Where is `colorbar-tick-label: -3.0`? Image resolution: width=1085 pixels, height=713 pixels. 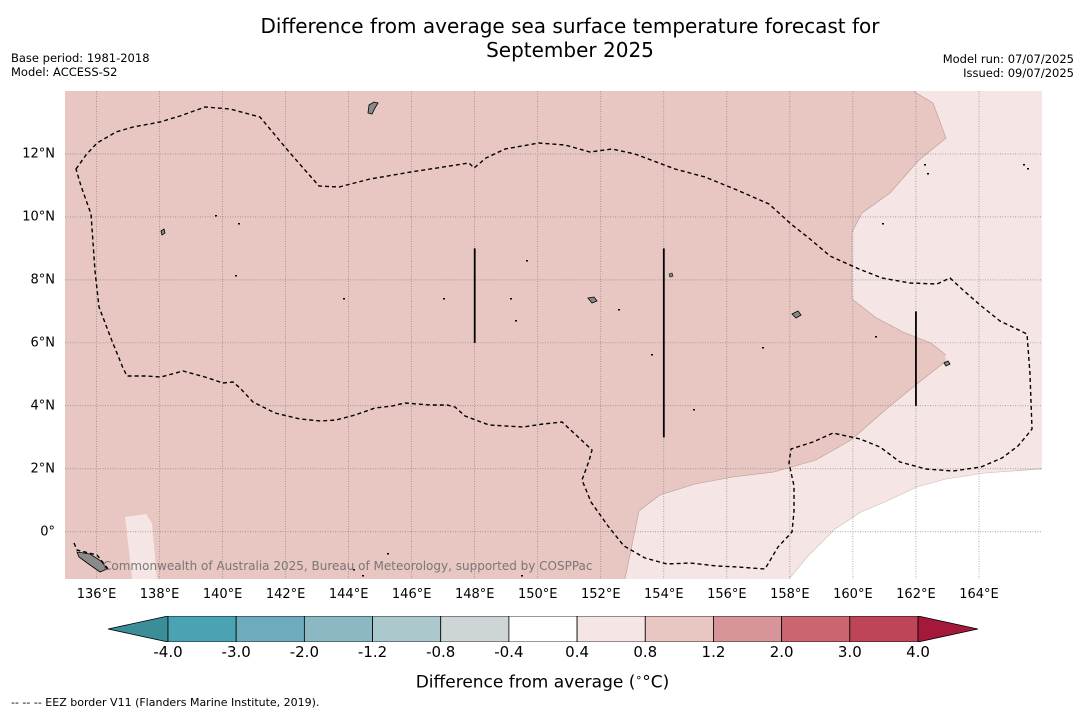 colorbar-tick-label: -3.0 is located at coordinates (236, 652).